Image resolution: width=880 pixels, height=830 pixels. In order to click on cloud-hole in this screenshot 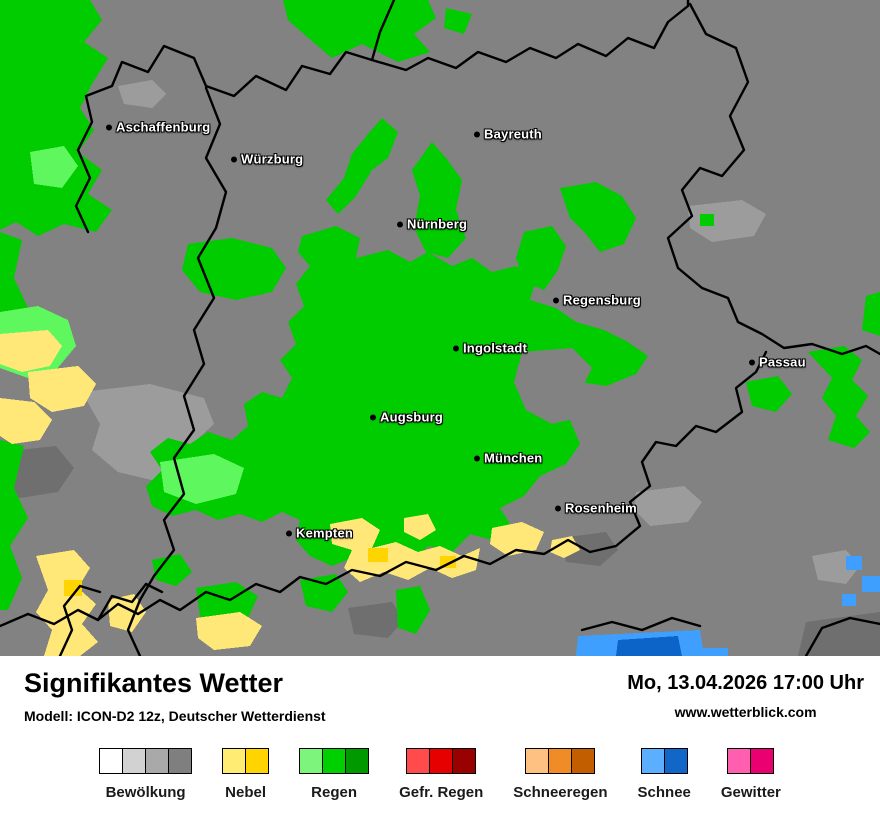, I will do `click(553, 386)`.